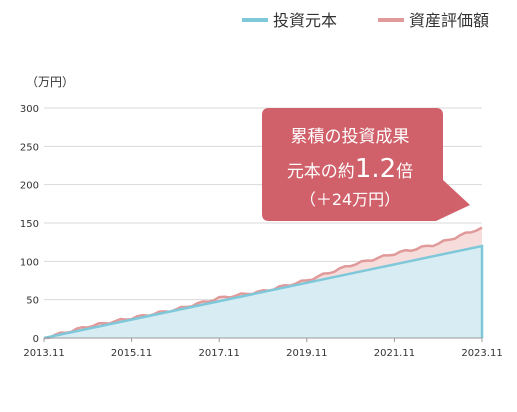 The image size is (517, 412). What do you see at coordinates (350, 137) in the screenshot?
I see `callout-line-1: 累積の投資成果` at bounding box center [350, 137].